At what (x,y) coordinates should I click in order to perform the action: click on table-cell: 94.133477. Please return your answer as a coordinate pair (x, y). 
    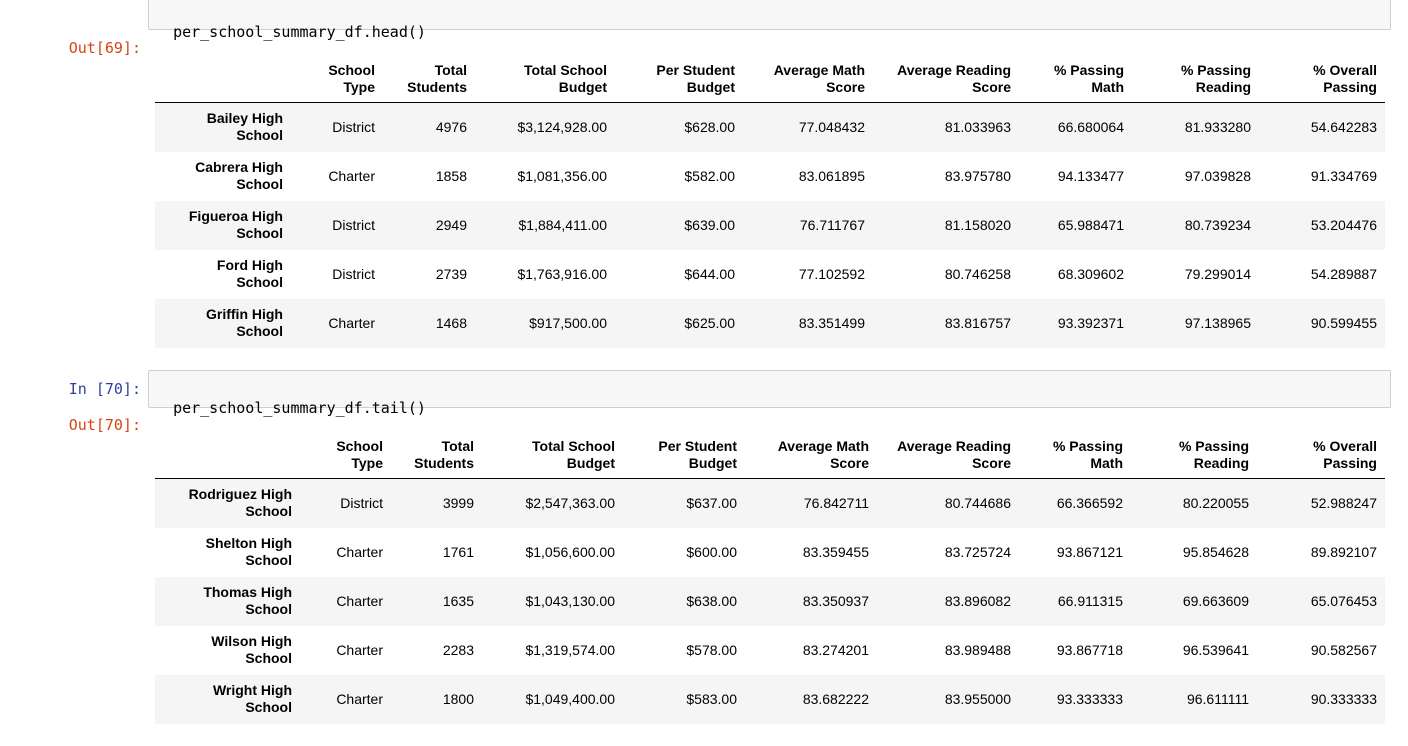
    Looking at the image, I should click on (1090, 176).